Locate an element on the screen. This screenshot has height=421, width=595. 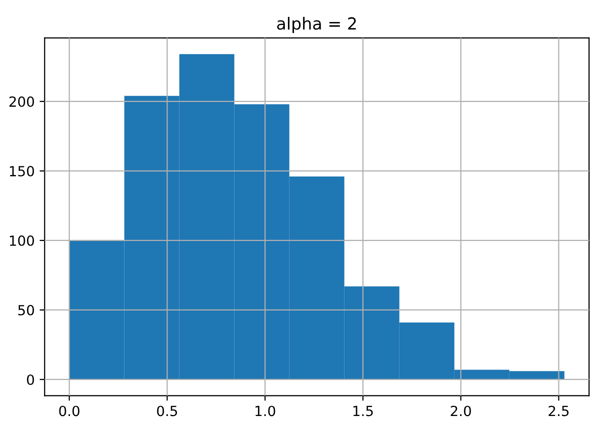
y-tick-label: 0 is located at coordinates (30, 379).